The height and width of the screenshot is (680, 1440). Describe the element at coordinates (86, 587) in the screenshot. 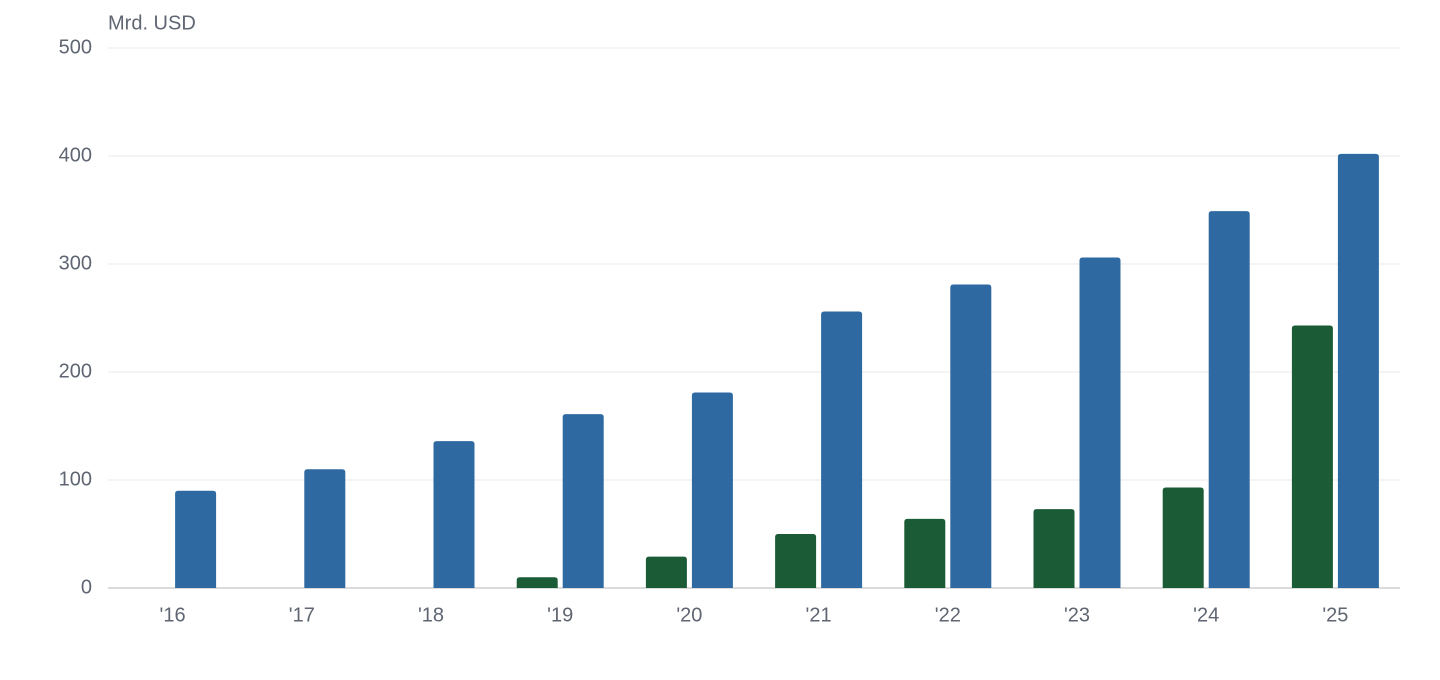

I see `y-tick-label: 0` at that location.